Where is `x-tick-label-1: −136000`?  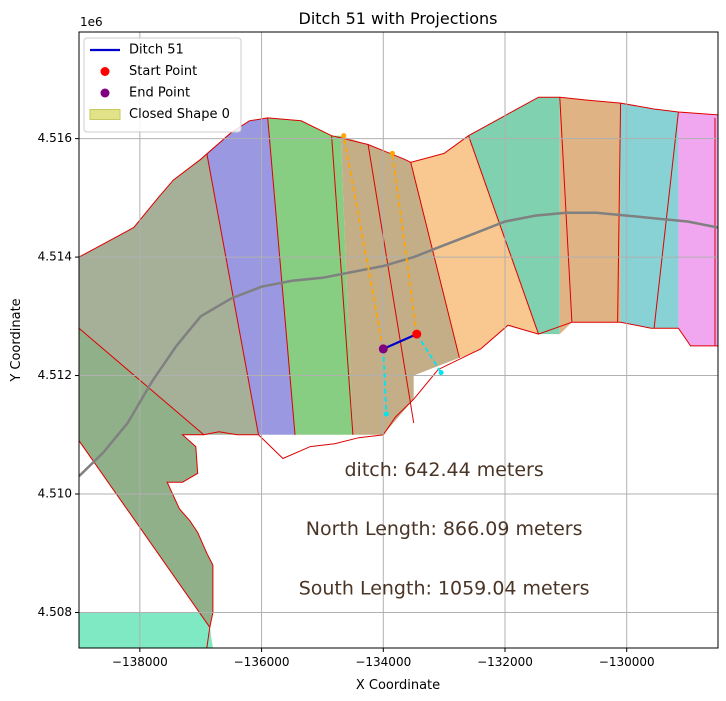
x-tick-label-1: −136000 is located at coordinates (262, 662).